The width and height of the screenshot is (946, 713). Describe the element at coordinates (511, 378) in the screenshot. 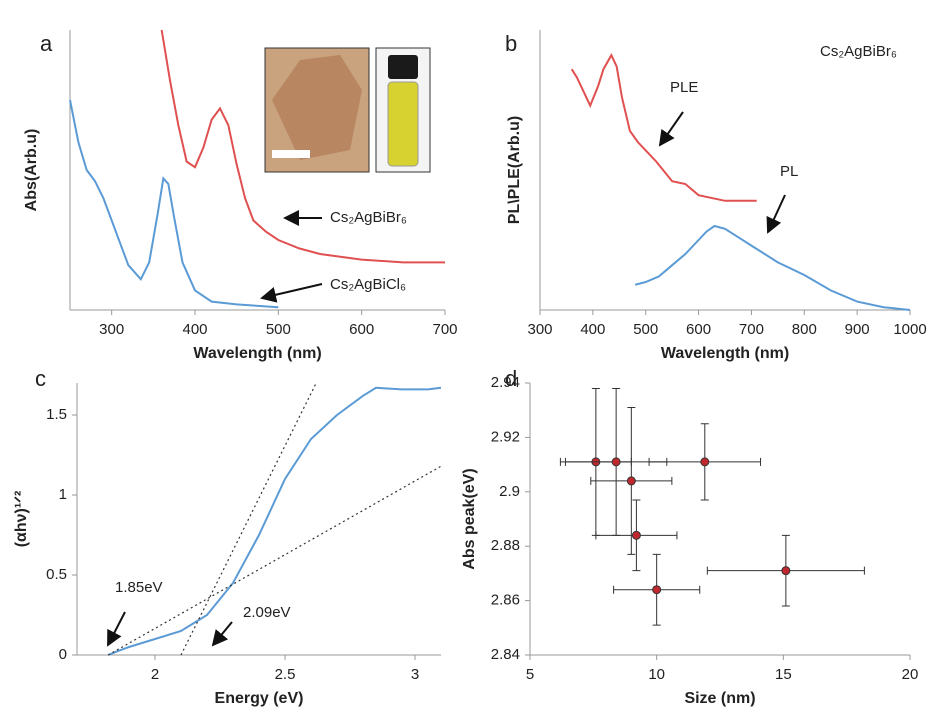

I see `panel-label: d` at that location.